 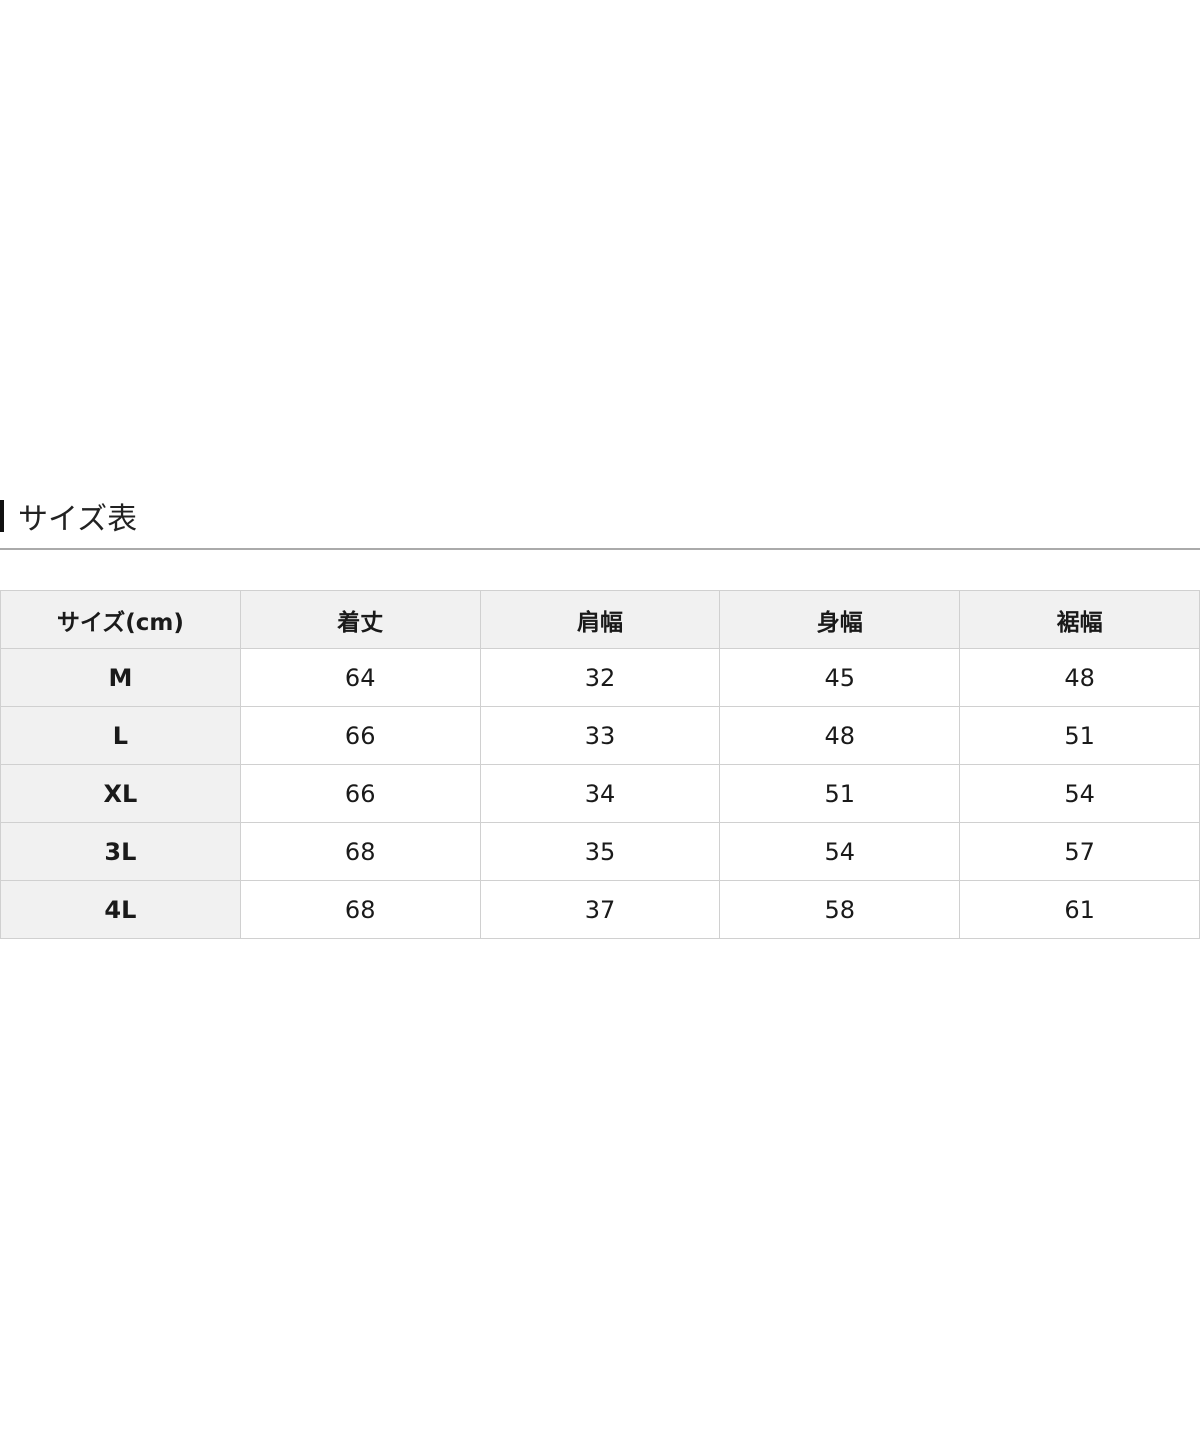 What do you see at coordinates (1079, 909) in the screenshot?
I see `value-cell: 61` at bounding box center [1079, 909].